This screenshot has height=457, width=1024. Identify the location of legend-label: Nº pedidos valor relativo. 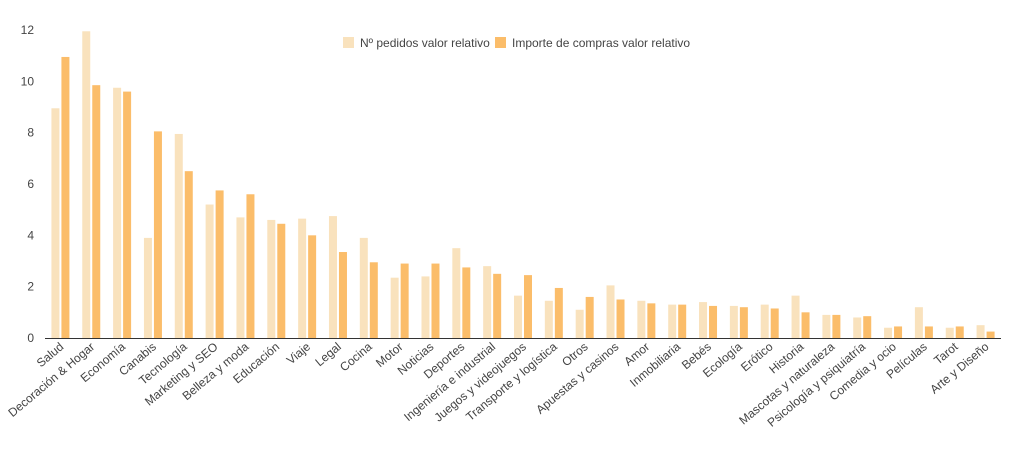
(425, 43).